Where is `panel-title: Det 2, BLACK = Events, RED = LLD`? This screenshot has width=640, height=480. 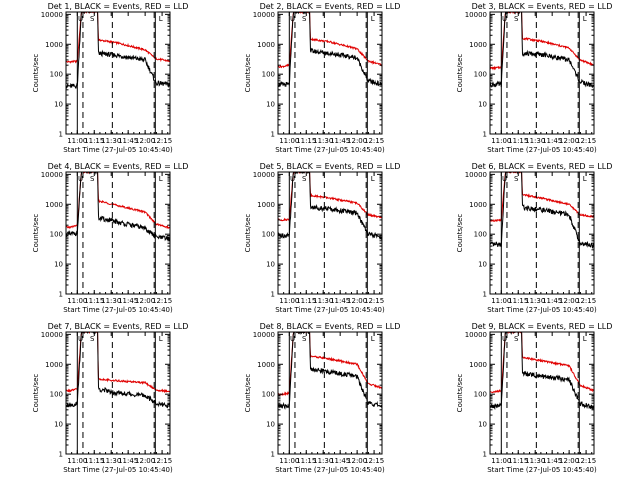 panel-title: Det 2, BLACK = Events, RED = LLD is located at coordinates (330, 6).